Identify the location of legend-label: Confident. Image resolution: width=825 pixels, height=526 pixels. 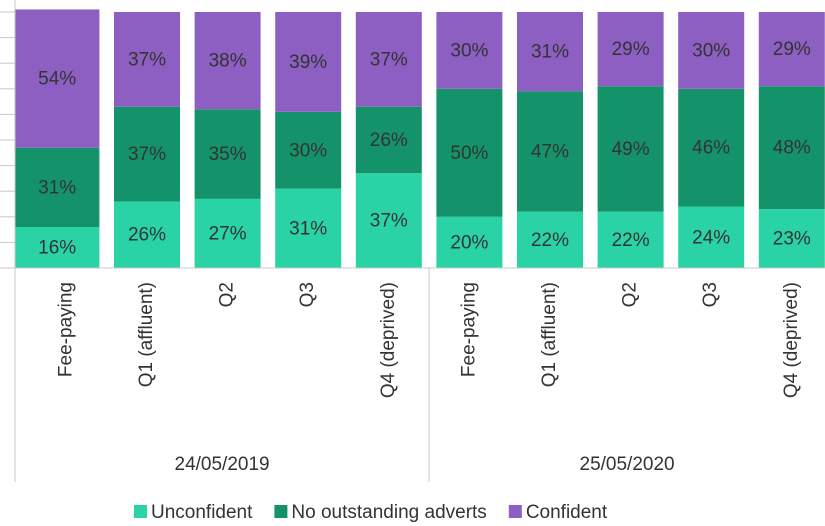
(567, 512).